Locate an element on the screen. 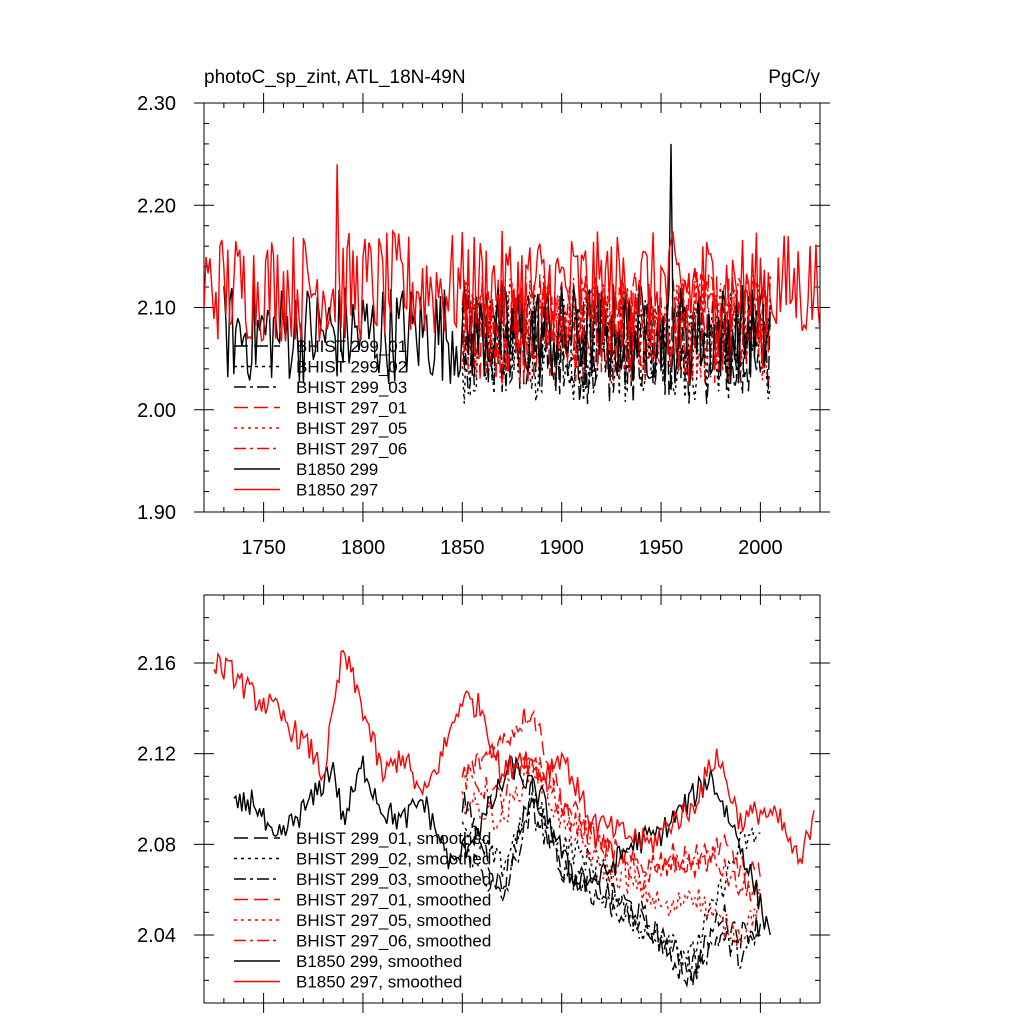 This screenshot has width=1024, height=1024. y-tick-label: 2.16 is located at coordinates (156, 664).